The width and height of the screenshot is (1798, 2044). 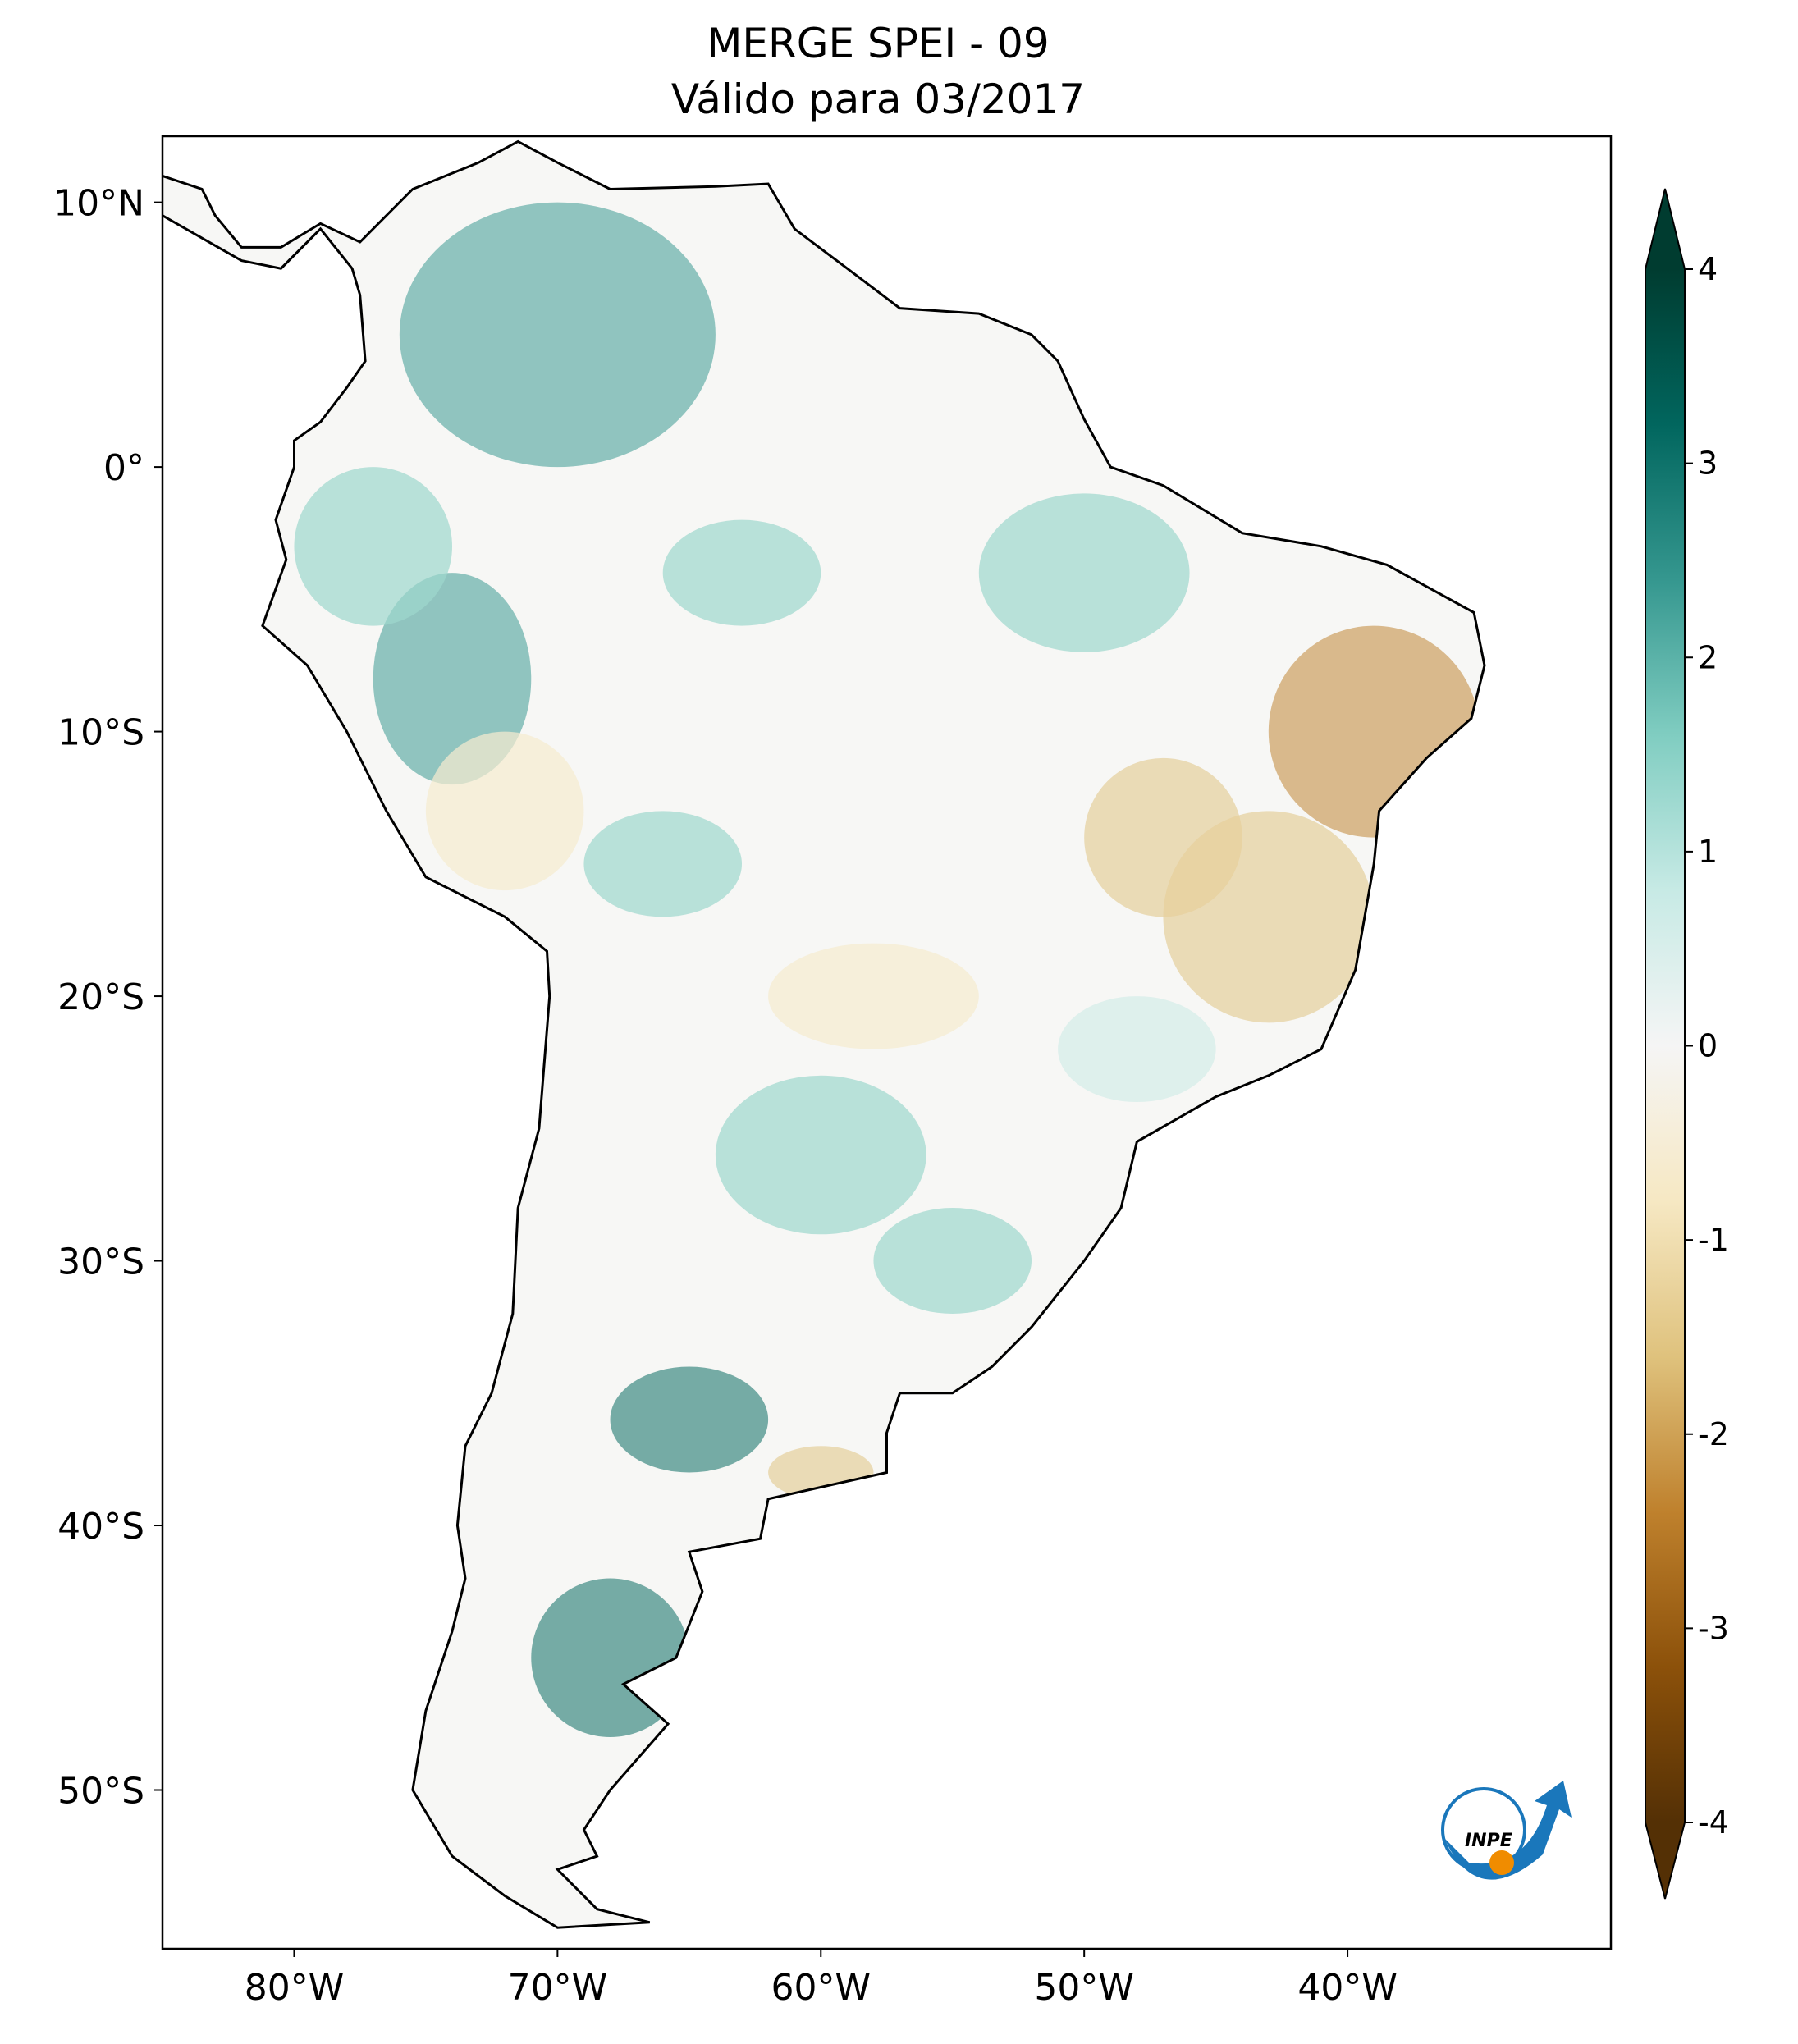 I want to click on colorbar-extend-max, so click(x=1665, y=229).